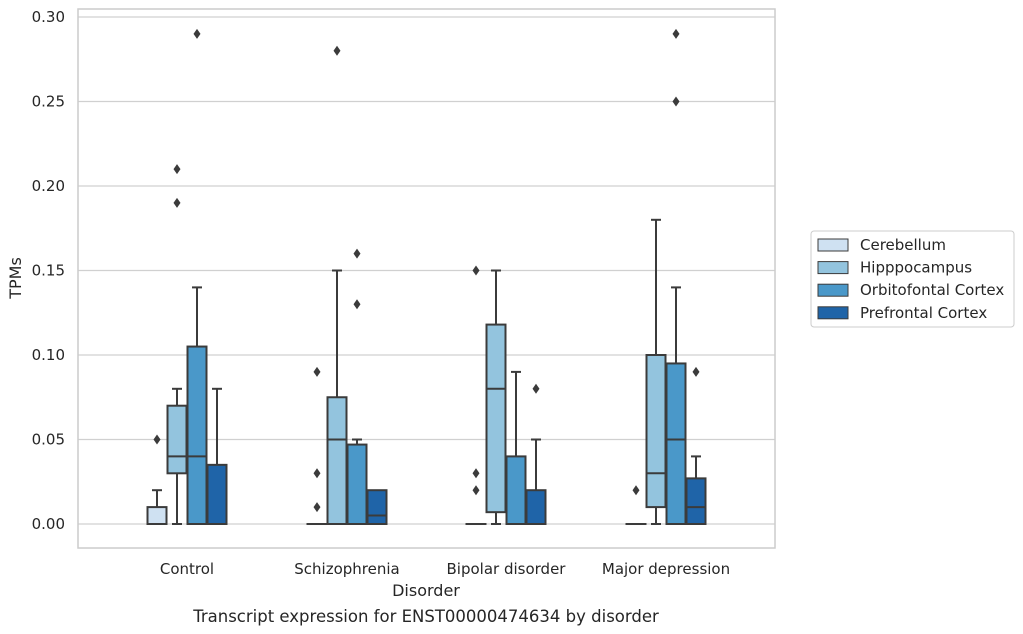 The width and height of the screenshot is (1023, 634). Describe the element at coordinates (48, 524) in the screenshot. I see `y-tick-label: 0.00` at that location.